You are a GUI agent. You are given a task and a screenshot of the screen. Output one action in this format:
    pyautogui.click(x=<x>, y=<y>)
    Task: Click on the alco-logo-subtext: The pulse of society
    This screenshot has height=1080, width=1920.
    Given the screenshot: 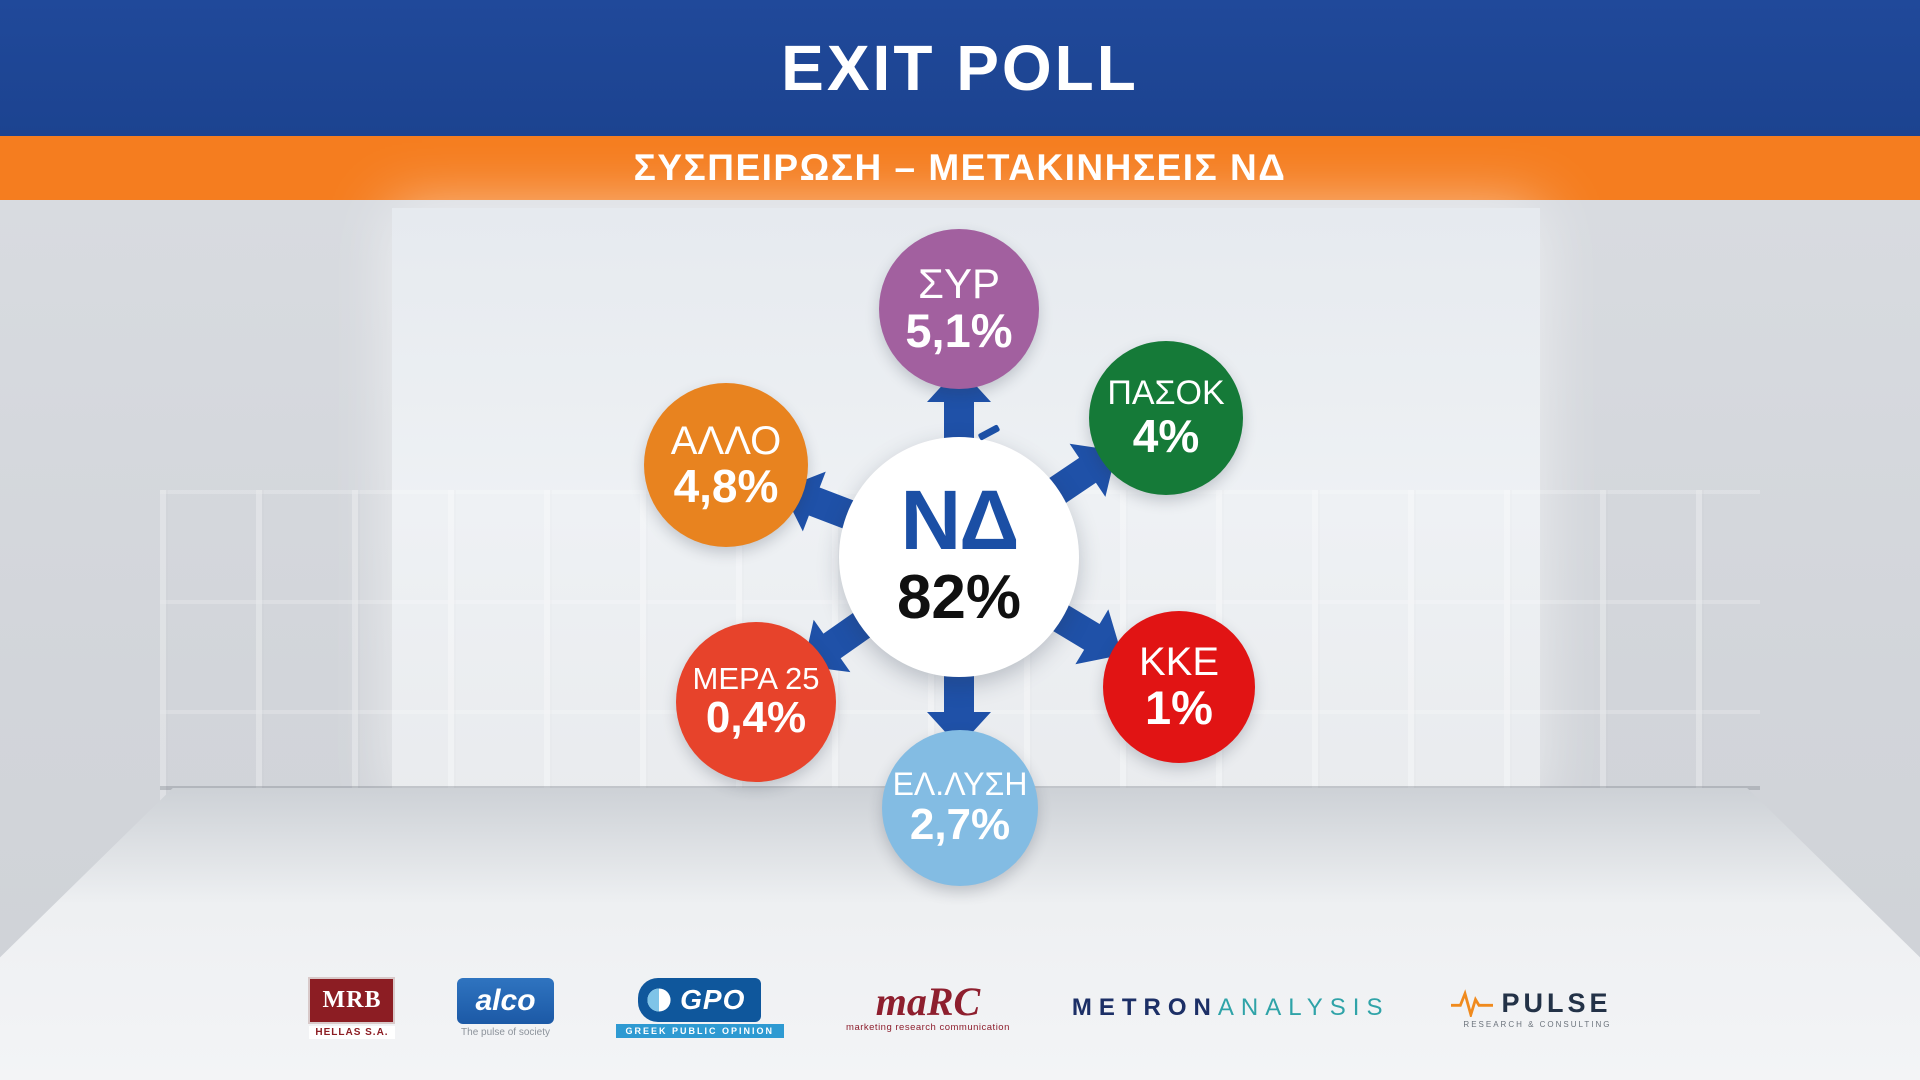 What is the action you would take?
    pyautogui.click(x=505, y=1032)
    